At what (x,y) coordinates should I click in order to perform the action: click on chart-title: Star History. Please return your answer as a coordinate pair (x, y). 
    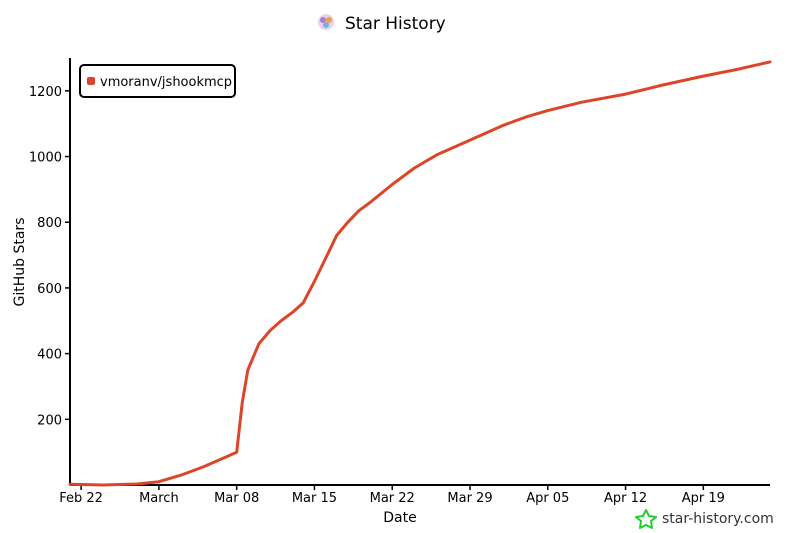
    Looking at the image, I should click on (382, 24).